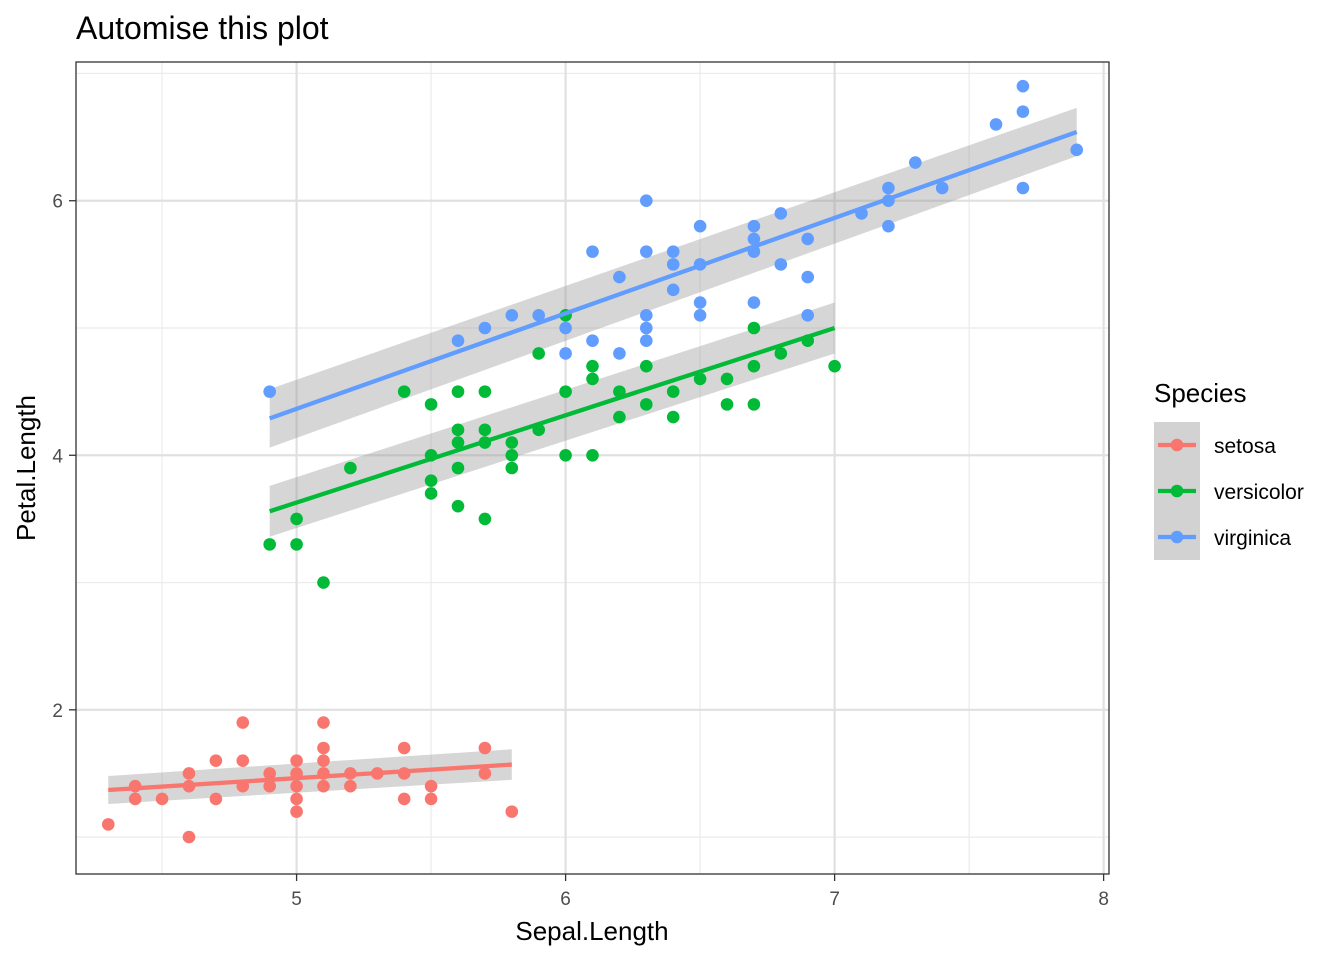  I want to click on legend-label-setosa: setosa, so click(1245, 446).